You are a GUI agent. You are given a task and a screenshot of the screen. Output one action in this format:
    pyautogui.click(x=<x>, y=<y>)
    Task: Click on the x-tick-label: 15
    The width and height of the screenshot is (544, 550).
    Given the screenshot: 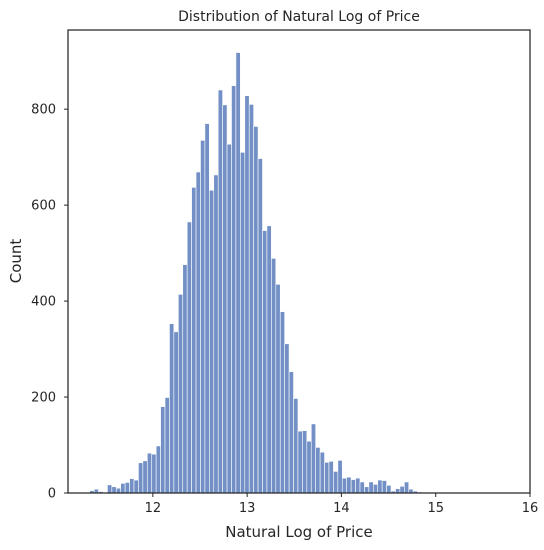 What is the action you would take?
    pyautogui.click(x=435, y=508)
    